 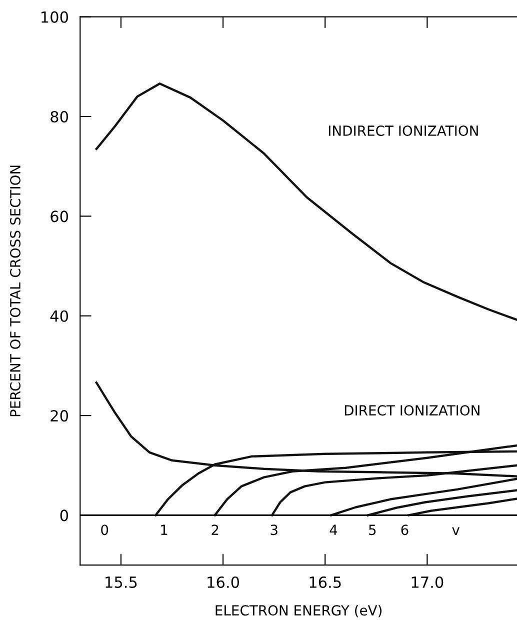 What do you see at coordinates (274, 530) in the screenshot?
I see `annotation: 3` at bounding box center [274, 530].